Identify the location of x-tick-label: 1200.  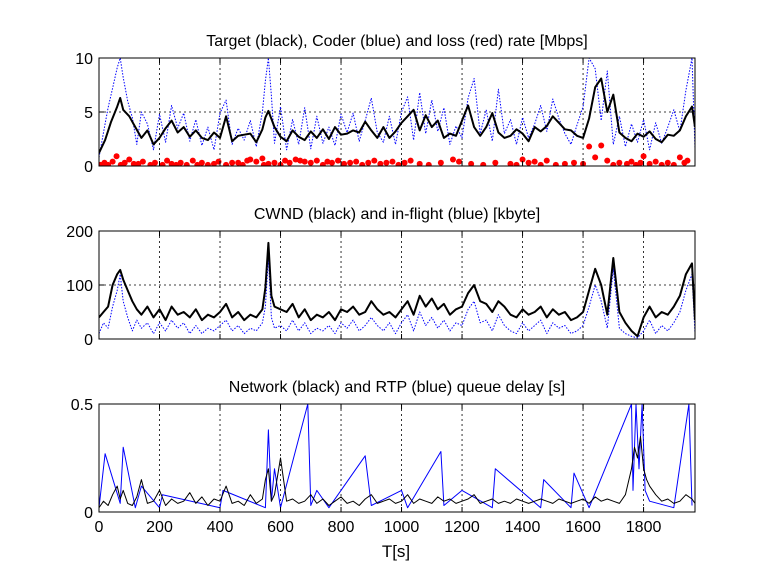
(462, 527).